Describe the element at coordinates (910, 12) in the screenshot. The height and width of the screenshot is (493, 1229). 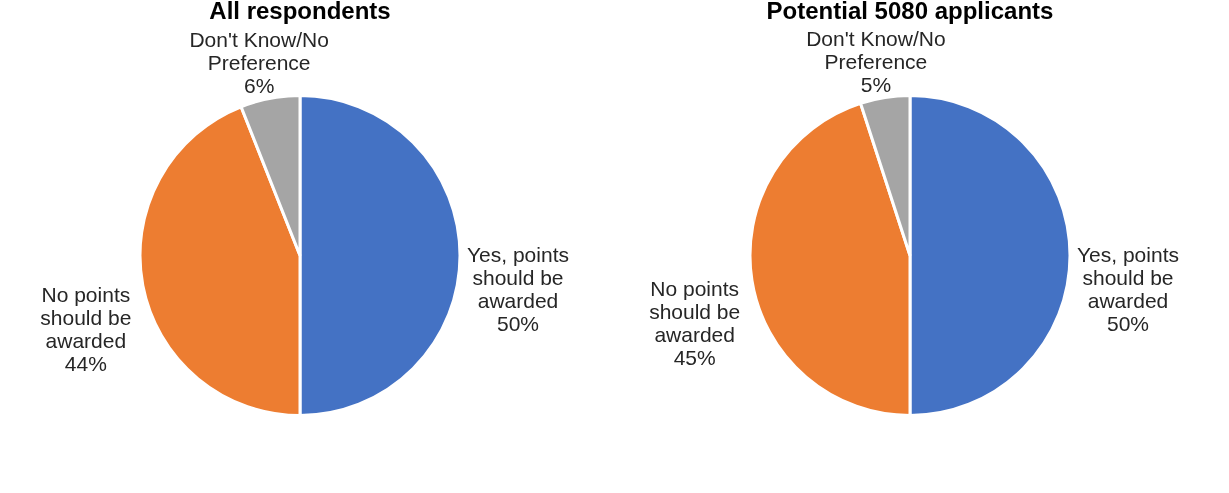
I see `chart-title: Potential 5080 applicants` at that location.